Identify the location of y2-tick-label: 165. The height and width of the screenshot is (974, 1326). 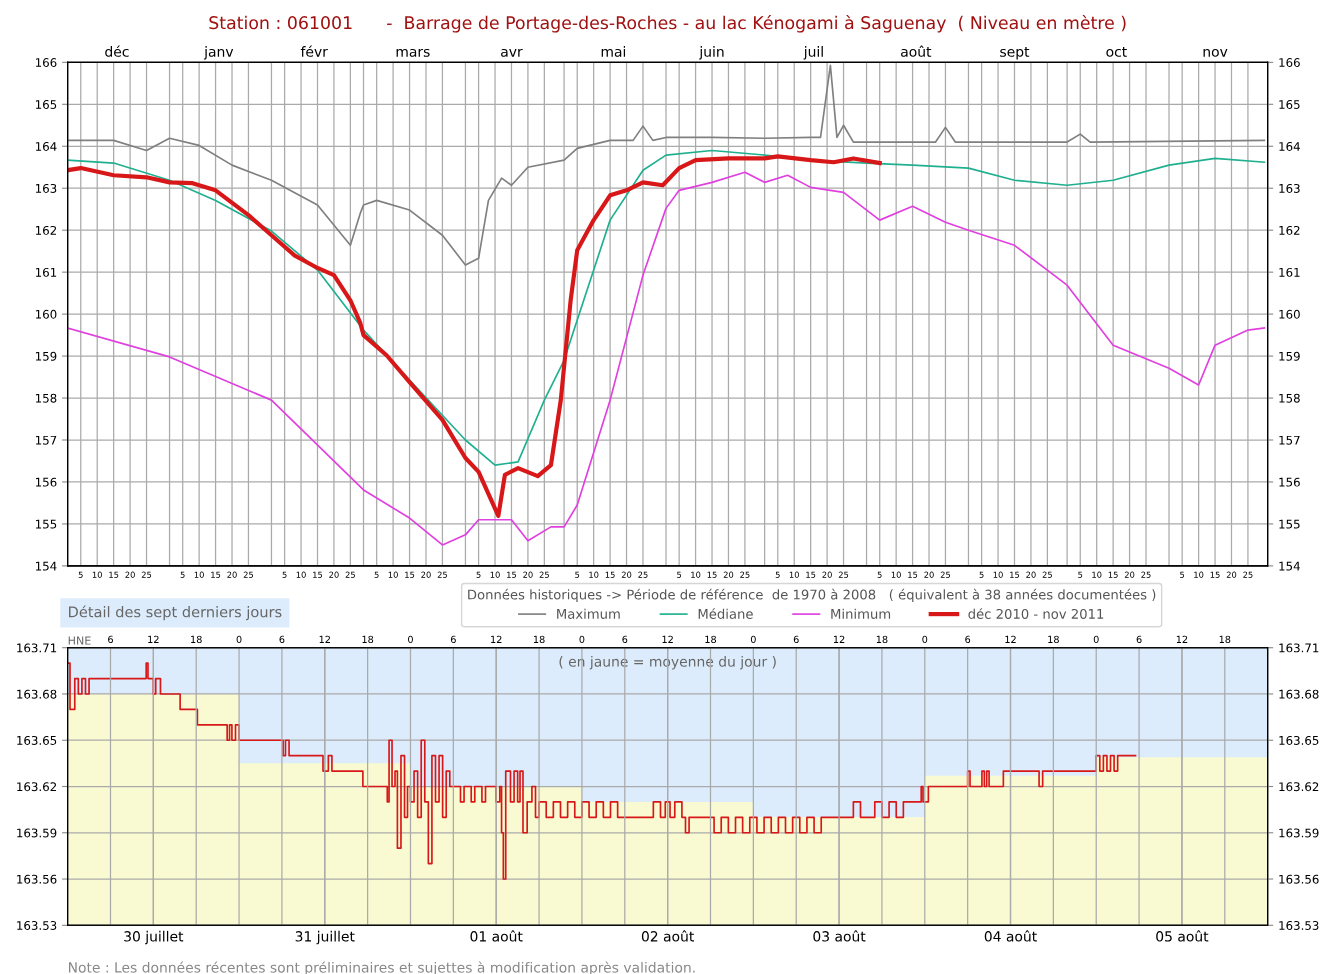
(1289, 104).